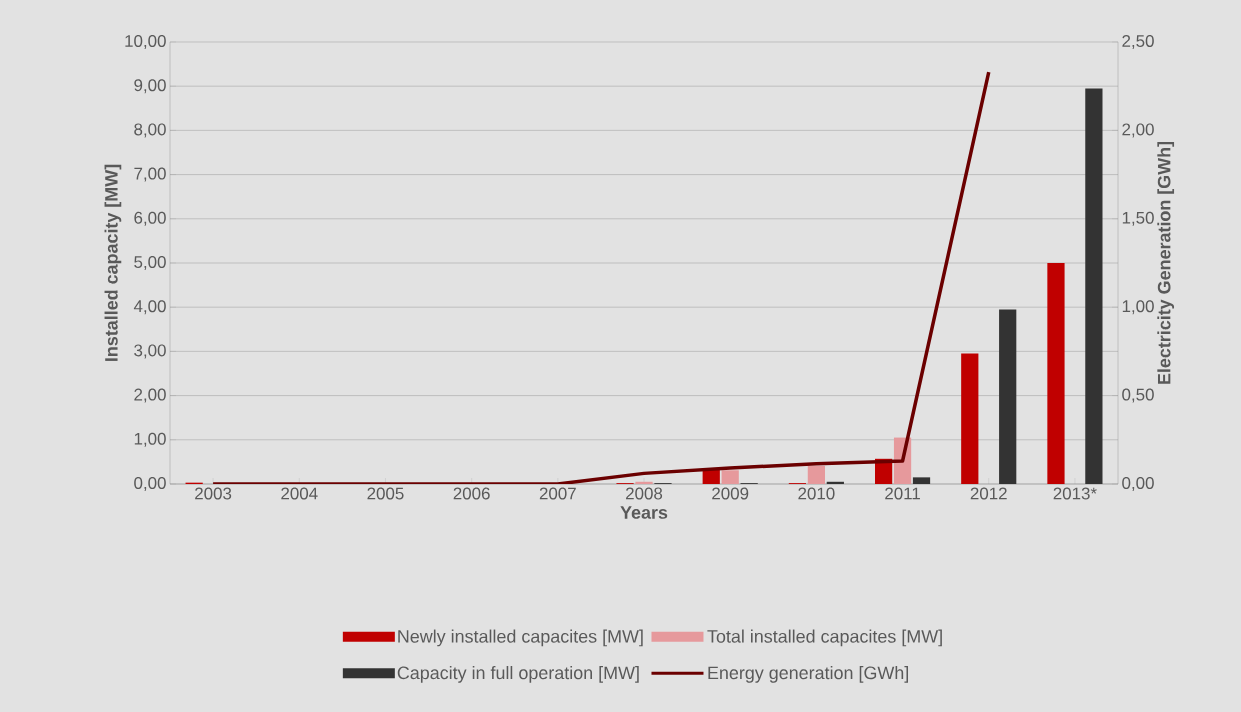 This screenshot has height=712, width=1241. Describe the element at coordinates (150, 218) in the screenshot. I see `y-tick-label: 6,00` at that location.